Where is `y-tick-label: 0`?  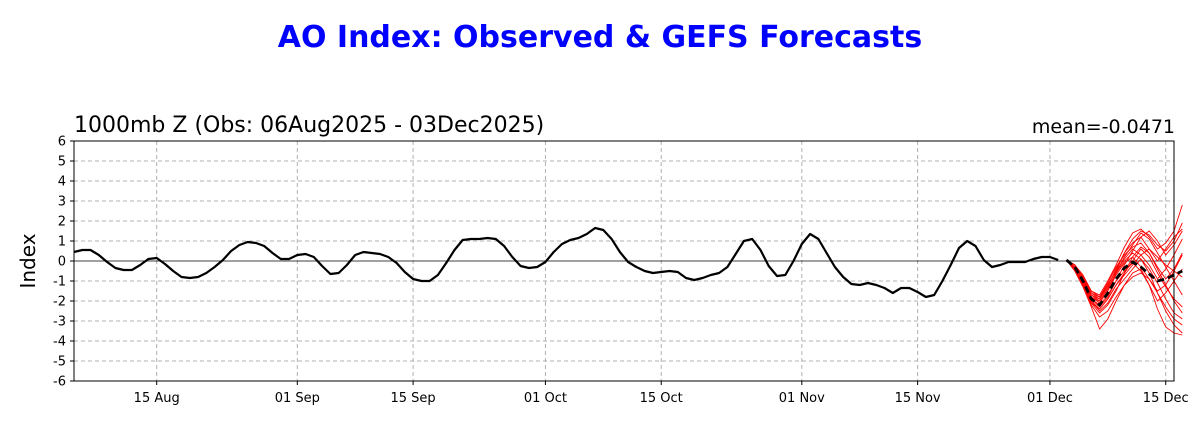 y-tick-label: 0 is located at coordinates (62, 262).